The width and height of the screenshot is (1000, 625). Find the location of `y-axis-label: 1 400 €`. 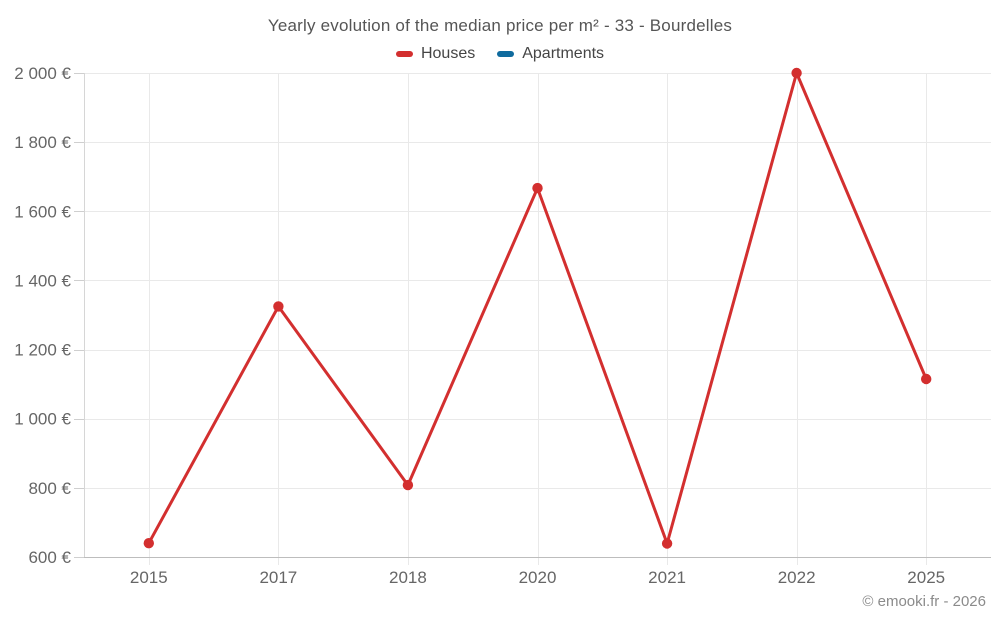

y-axis-label: 1 400 € is located at coordinates (42, 280).